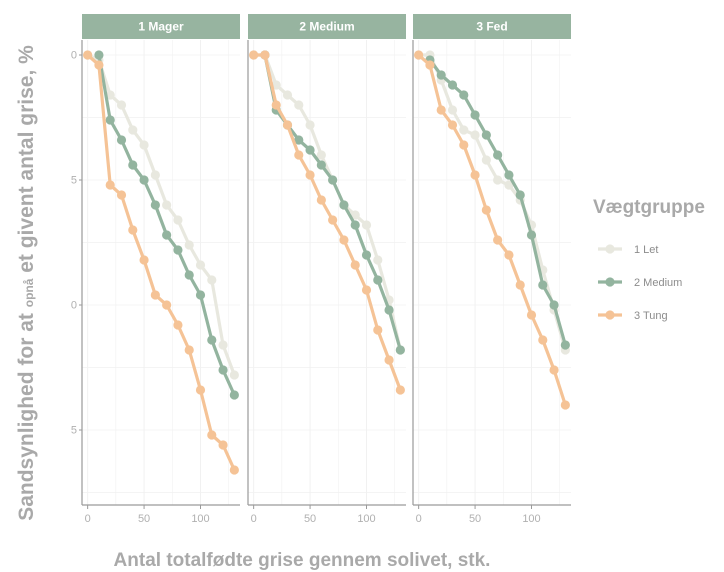 The width and height of the screenshot is (724, 572). I want to click on facet-strip-label: 3 Fed, so click(491, 27).